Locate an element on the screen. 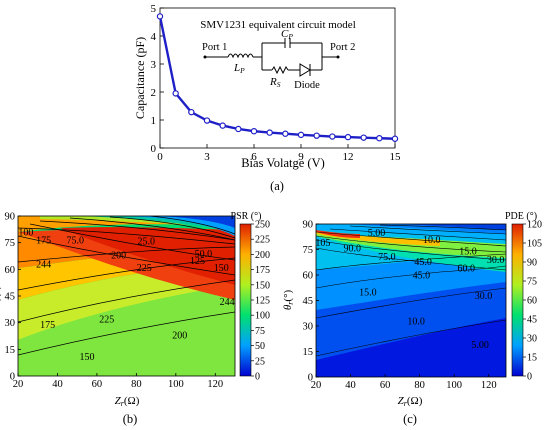 This screenshot has height=430, width=550. panel-c-colorbar-tick-label: 120 is located at coordinates (534, 225).